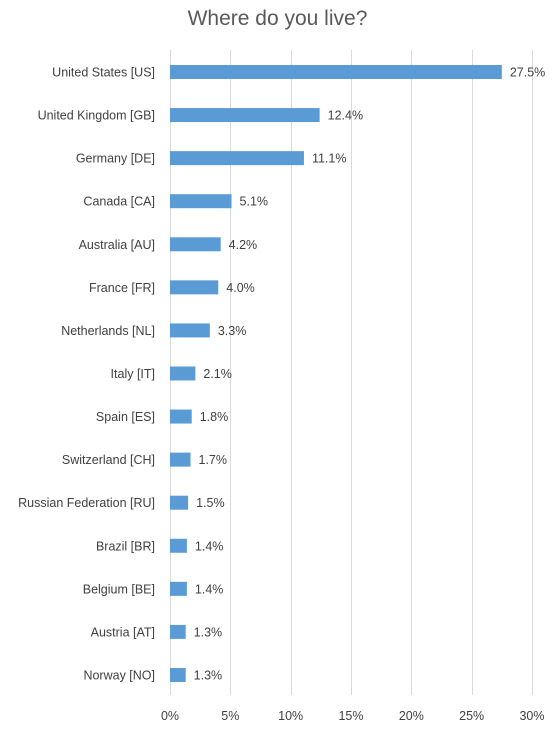  I want to click on x-axis-ticks: 0% 5% 10% 15% 20% 25% 30%, so click(353, 716).